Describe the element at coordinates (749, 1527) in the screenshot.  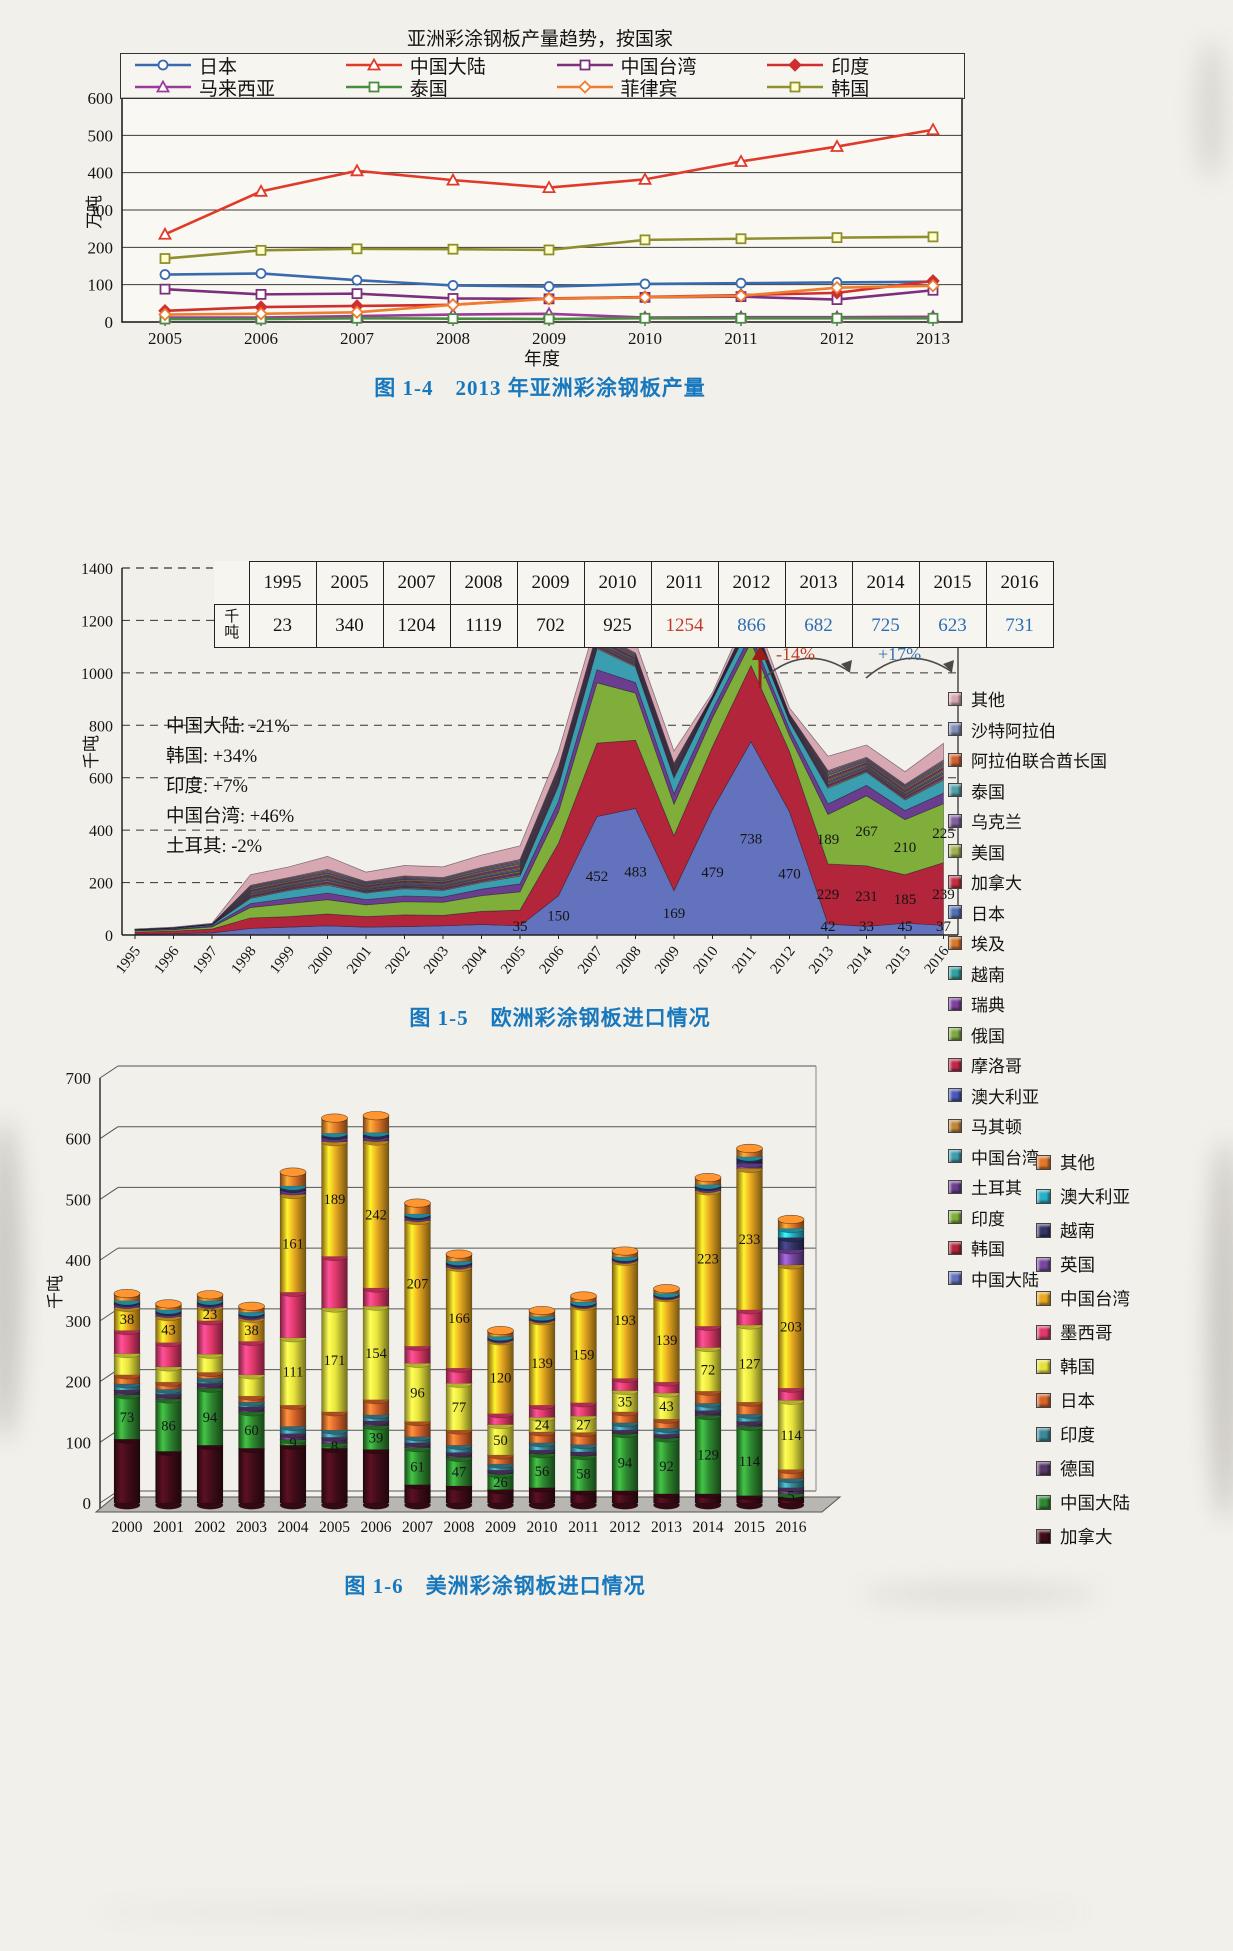
I see `fig16-xtick-label: 2015` at that location.